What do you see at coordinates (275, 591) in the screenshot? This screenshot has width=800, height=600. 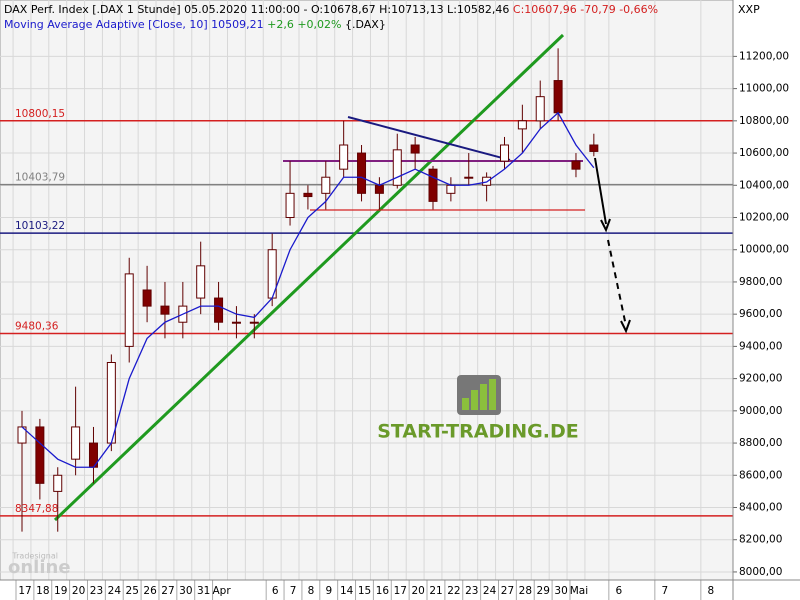 I see `x-tick-label: 6` at bounding box center [275, 591].